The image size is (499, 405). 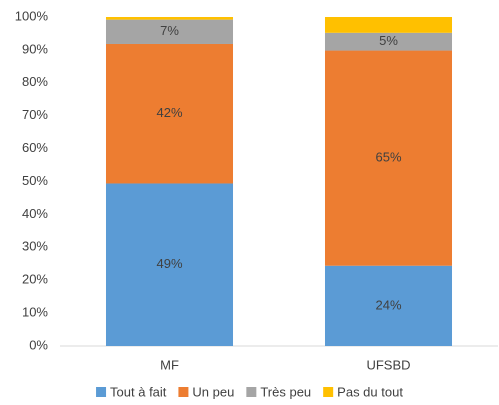 What do you see at coordinates (32, 15) in the screenshot?
I see `y-tick-label: 100%` at bounding box center [32, 15].